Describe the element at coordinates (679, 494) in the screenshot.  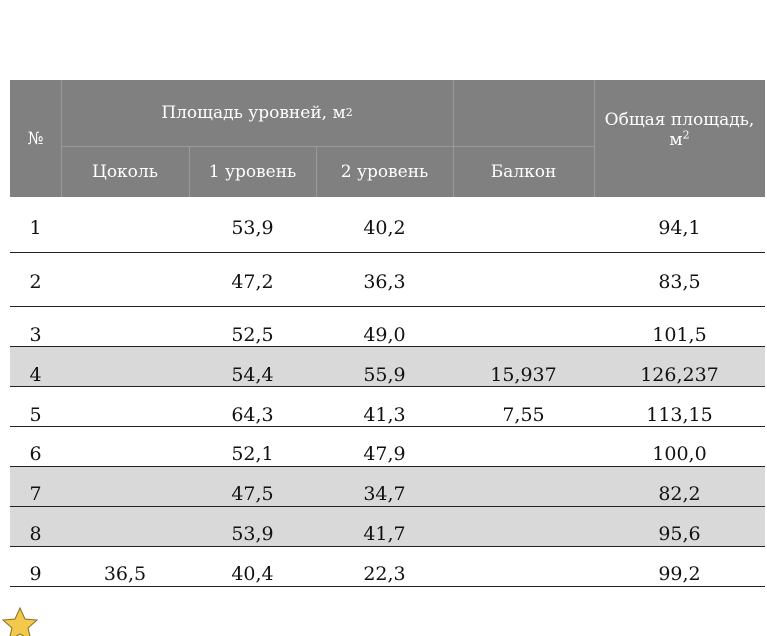
I see `cell-total: 82,2` at that location.